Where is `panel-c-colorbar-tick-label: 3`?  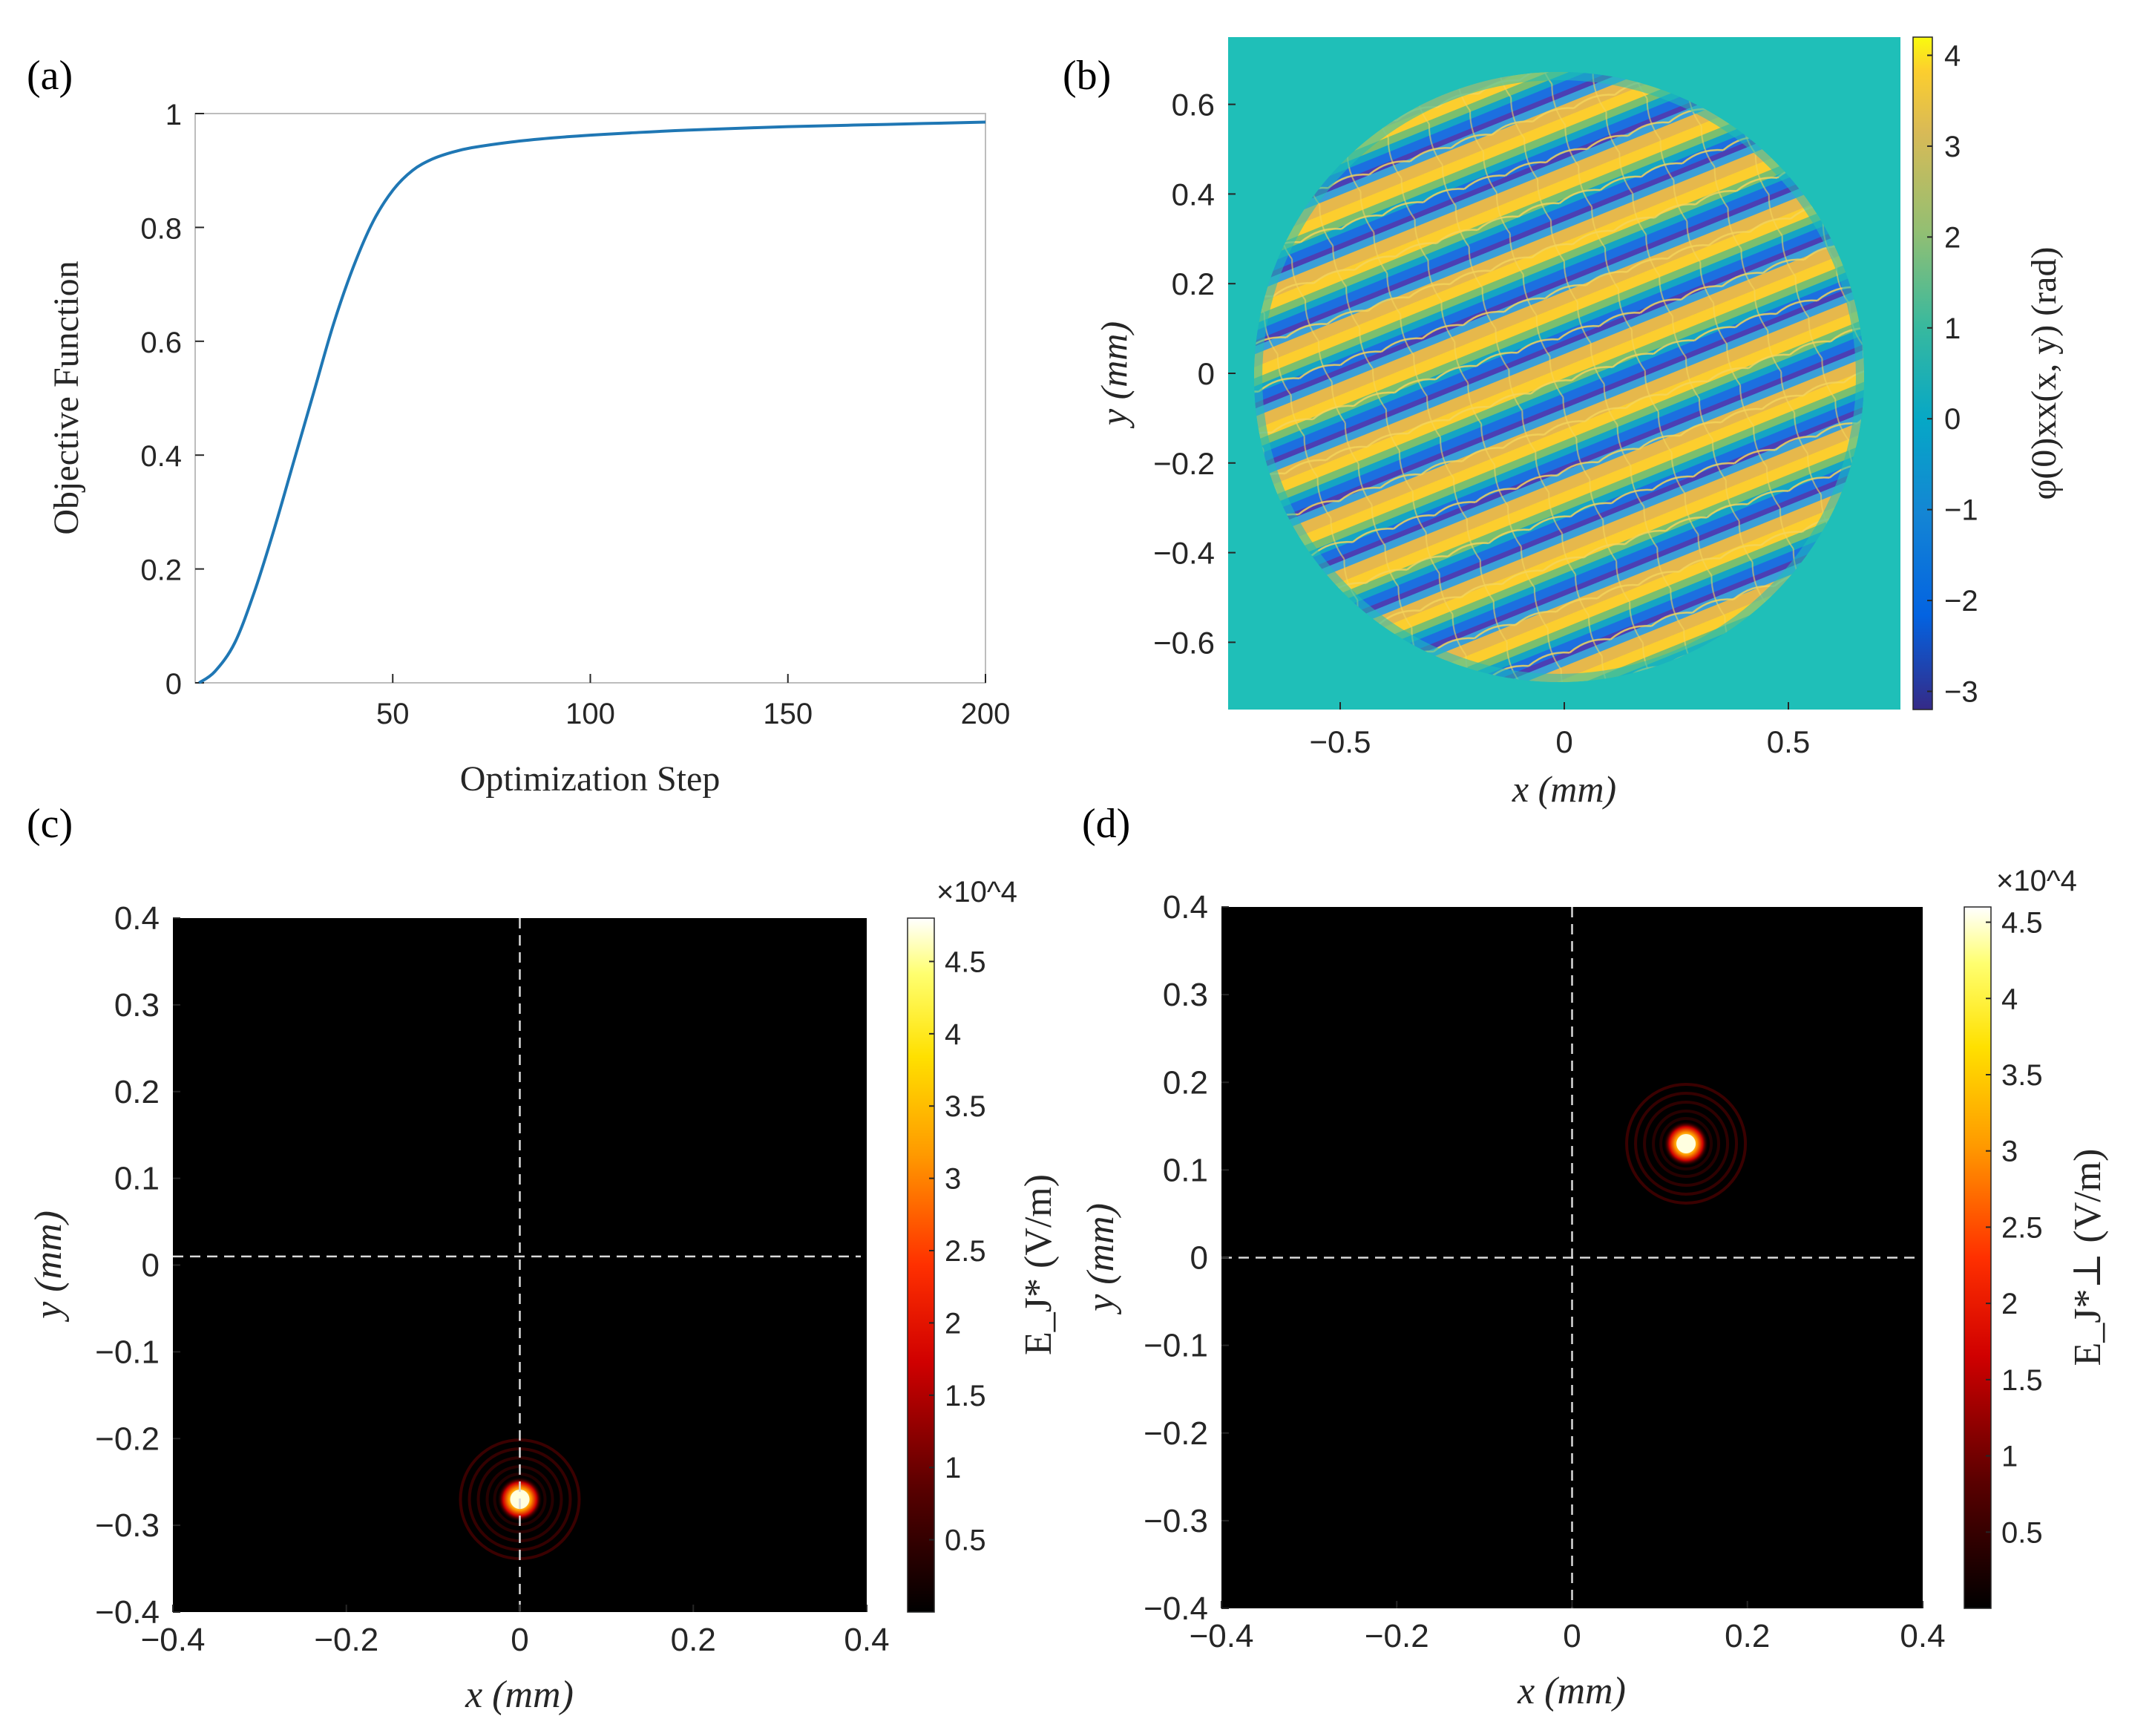
panel-c-colorbar-tick-label: 3 is located at coordinates (953, 1179).